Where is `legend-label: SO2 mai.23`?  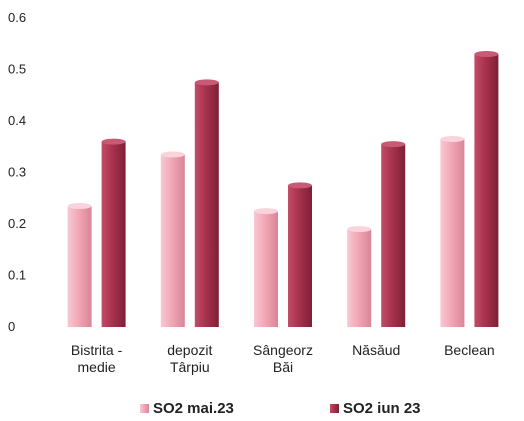 legend-label: SO2 mai.23 is located at coordinates (193, 408).